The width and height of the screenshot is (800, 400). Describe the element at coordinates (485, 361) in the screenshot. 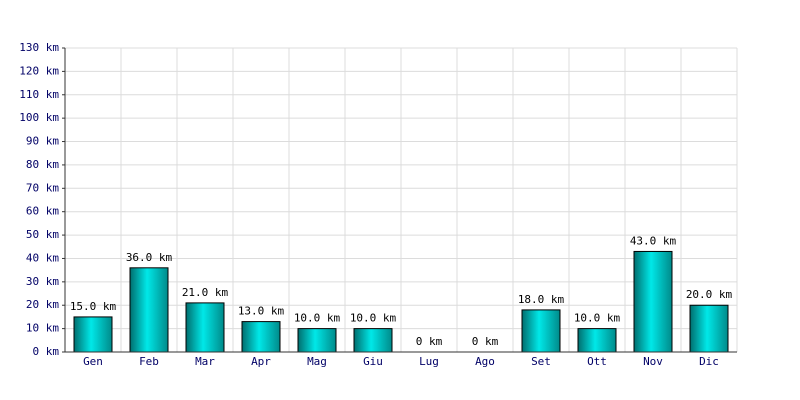

I see `x-tick-label: Ago` at that location.